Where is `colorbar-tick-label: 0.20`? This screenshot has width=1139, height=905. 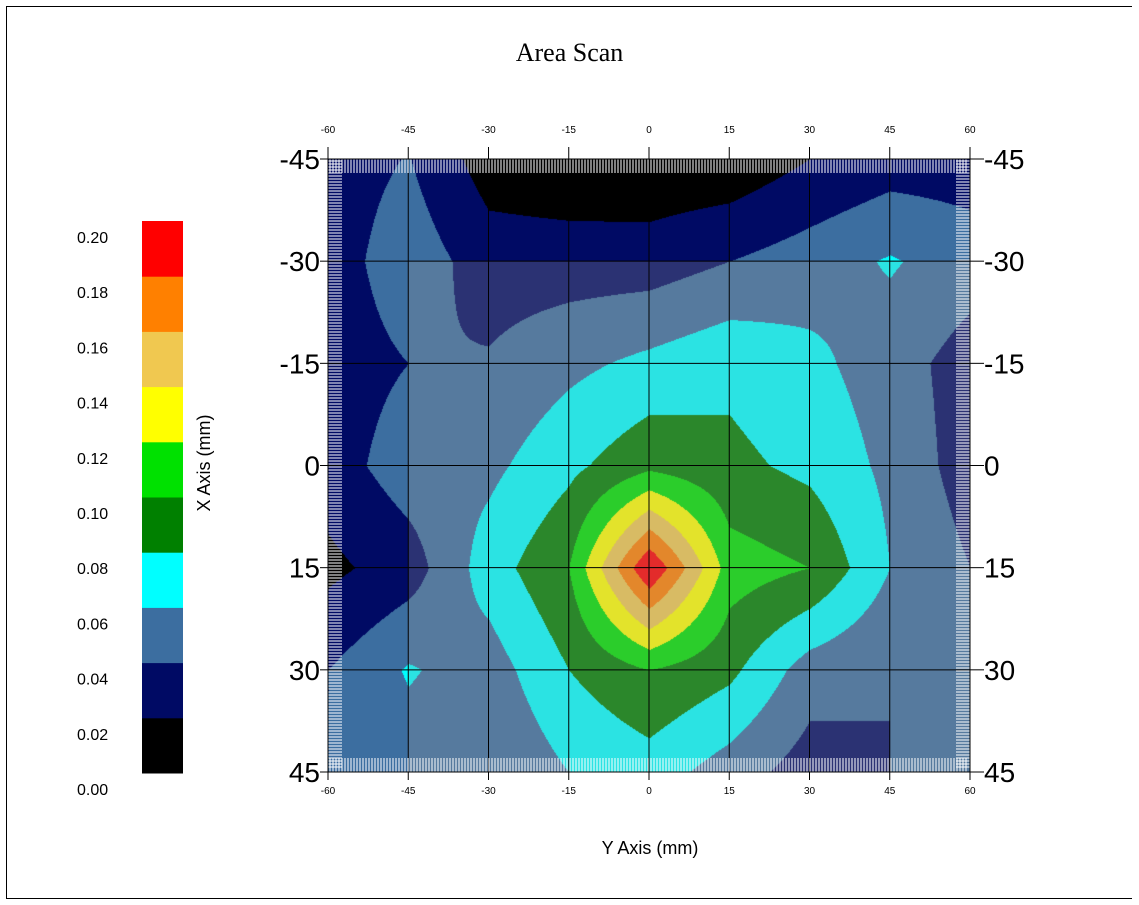
colorbar-tick-label: 0.20 is located at coordinates (92, 238).